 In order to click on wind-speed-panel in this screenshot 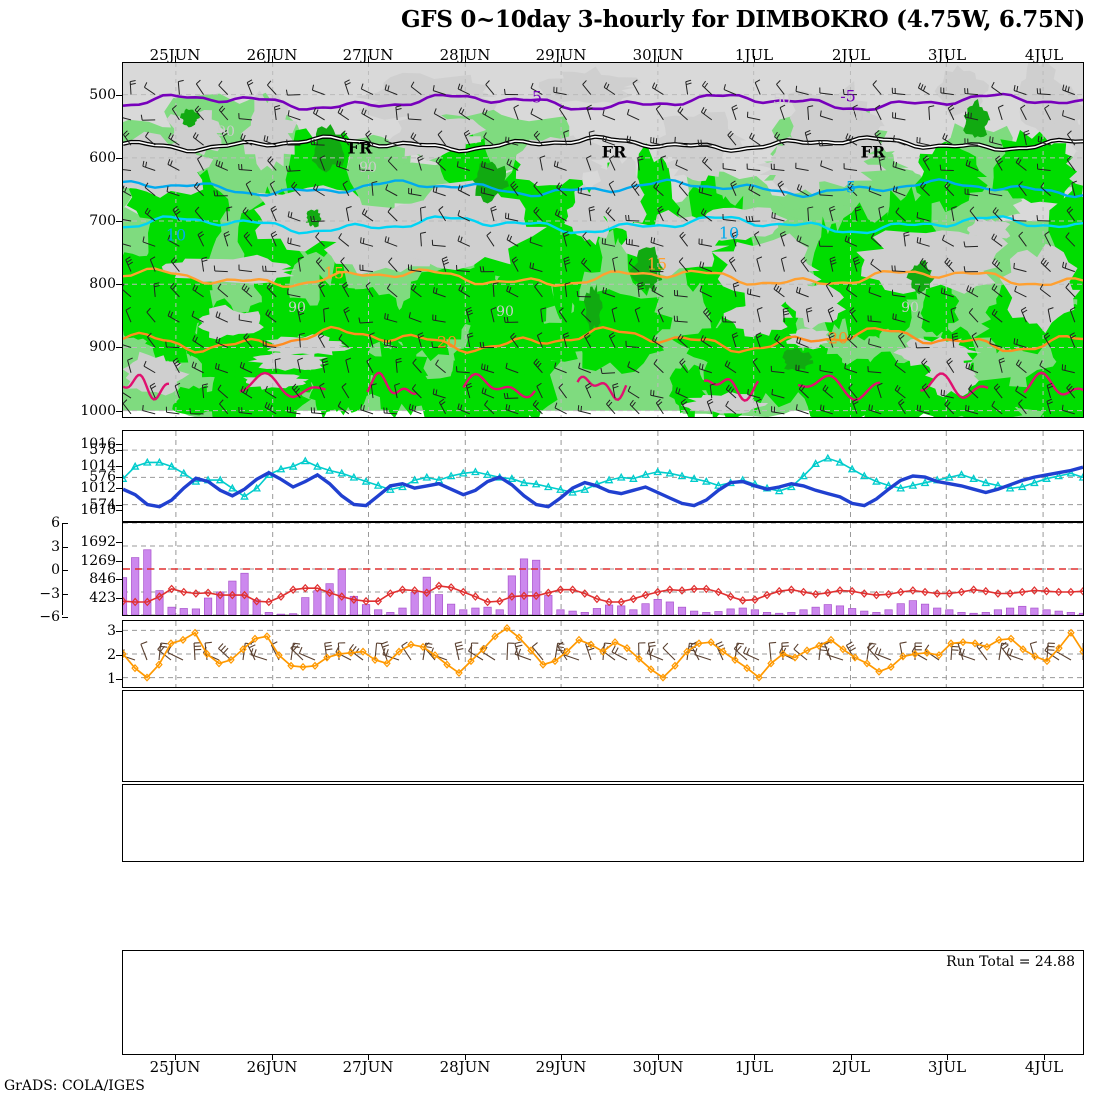, I will do `click(603, 654)`.